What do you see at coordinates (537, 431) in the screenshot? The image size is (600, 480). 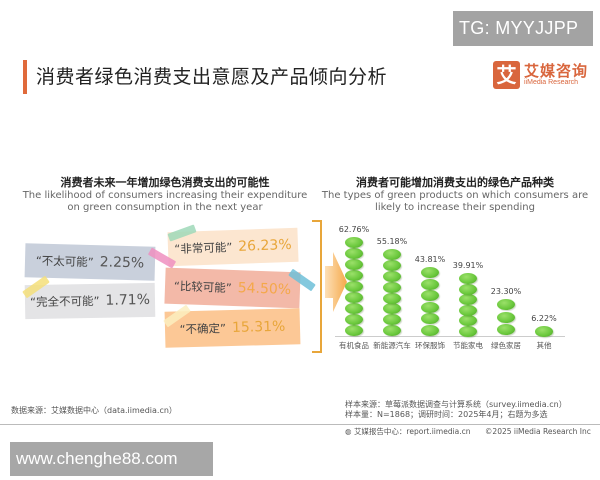 I see `copyright: ©2025 iiMedia Research Inc` at bounding box center [537, 431].